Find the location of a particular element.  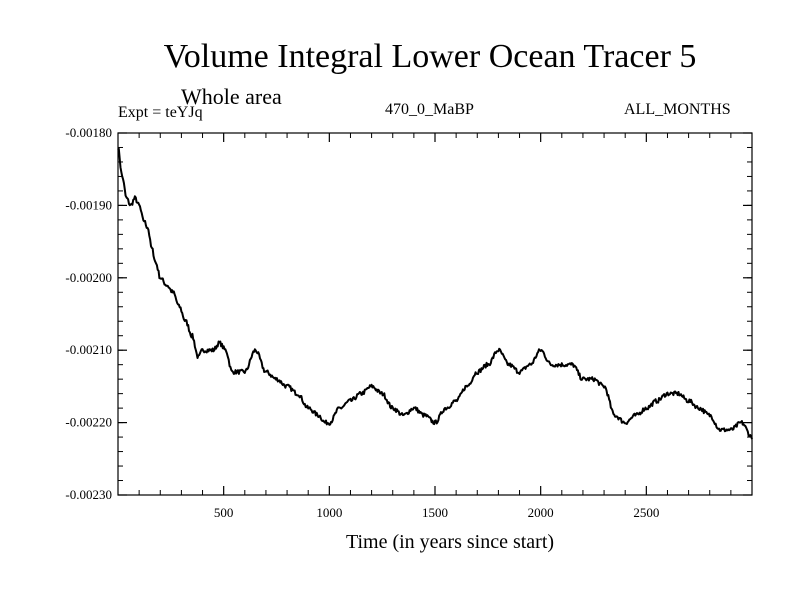

x-axis-labels: 500 1000 1500 2000 2500 is located at coordinates (436, 512).